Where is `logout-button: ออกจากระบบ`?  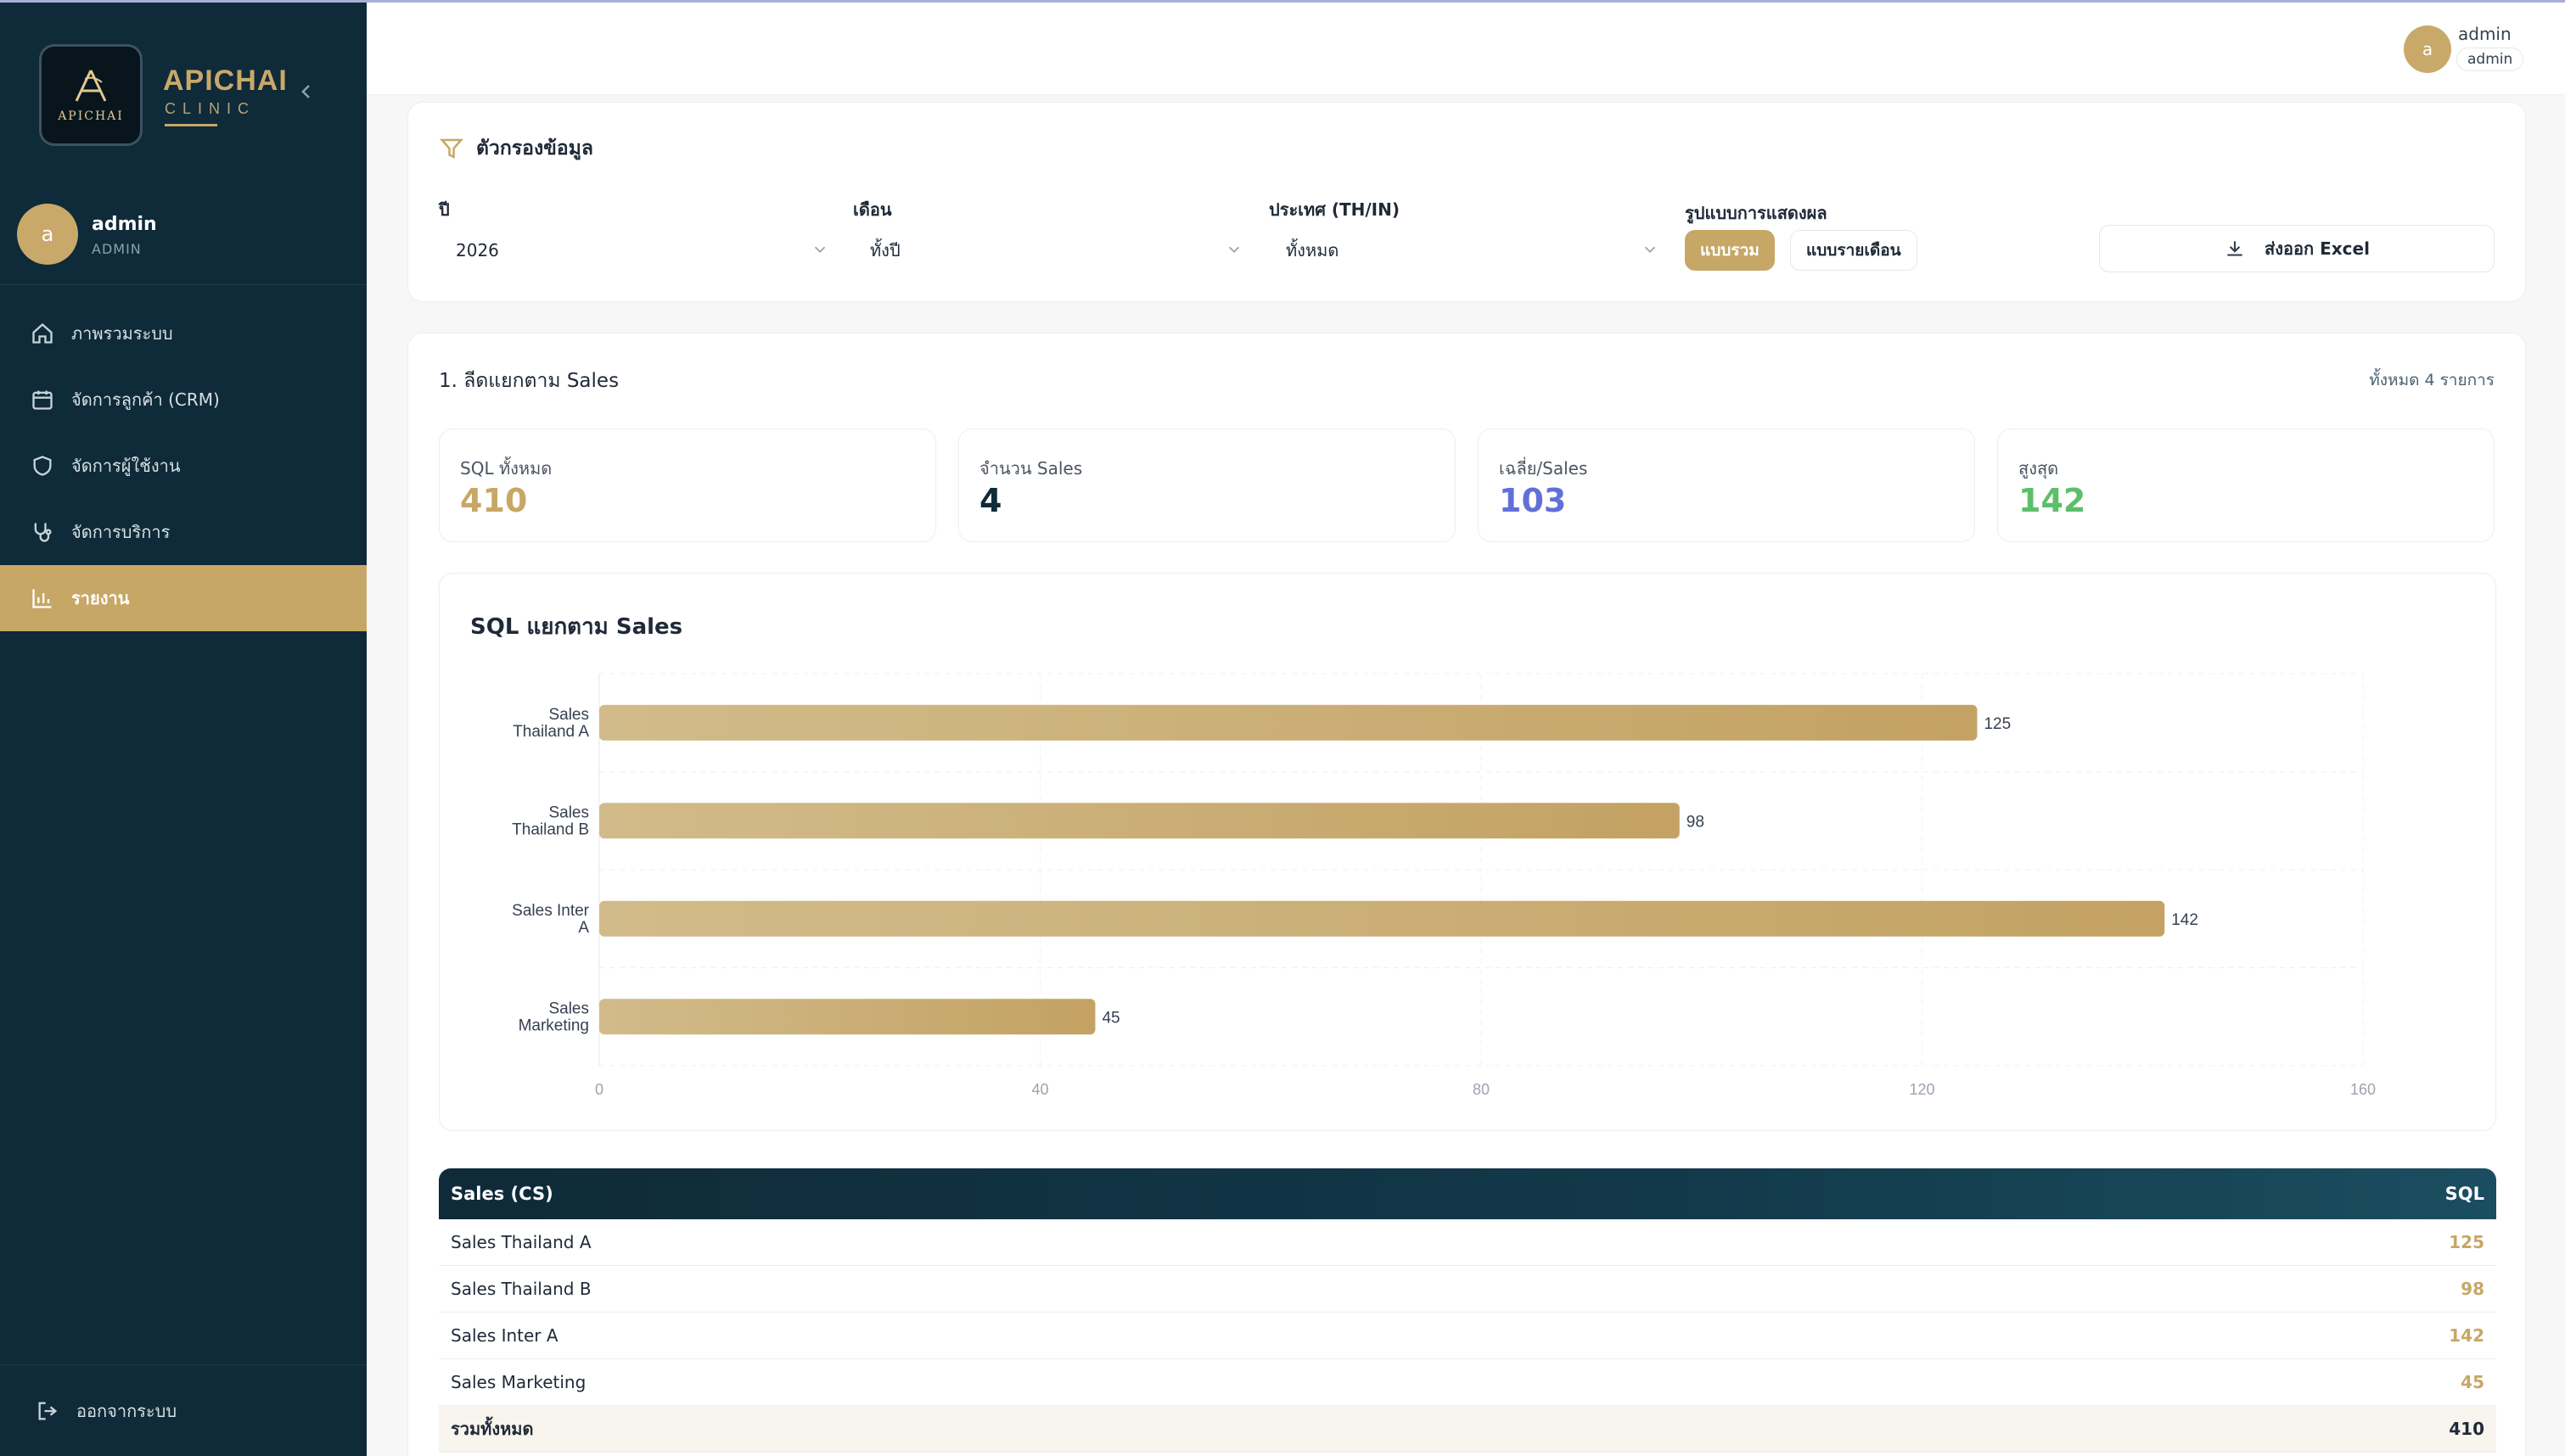
logout-button: ออกจากระบบ is located at coordinates (183, 1410).